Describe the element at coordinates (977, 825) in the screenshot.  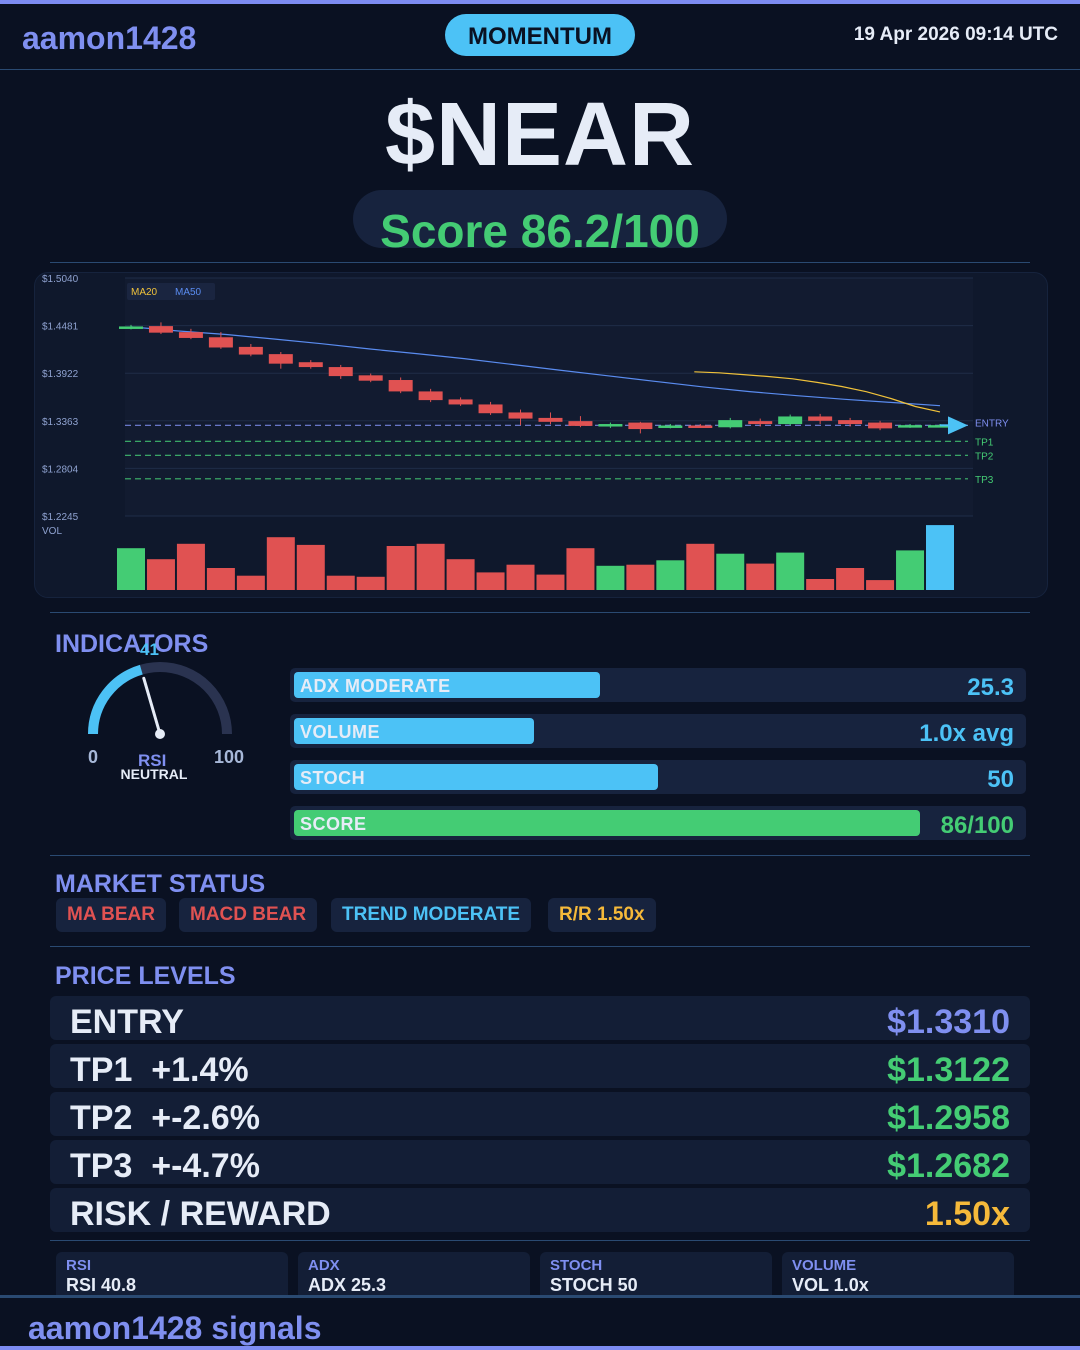
I see `indicator-bar-value: 86/100` at that location.